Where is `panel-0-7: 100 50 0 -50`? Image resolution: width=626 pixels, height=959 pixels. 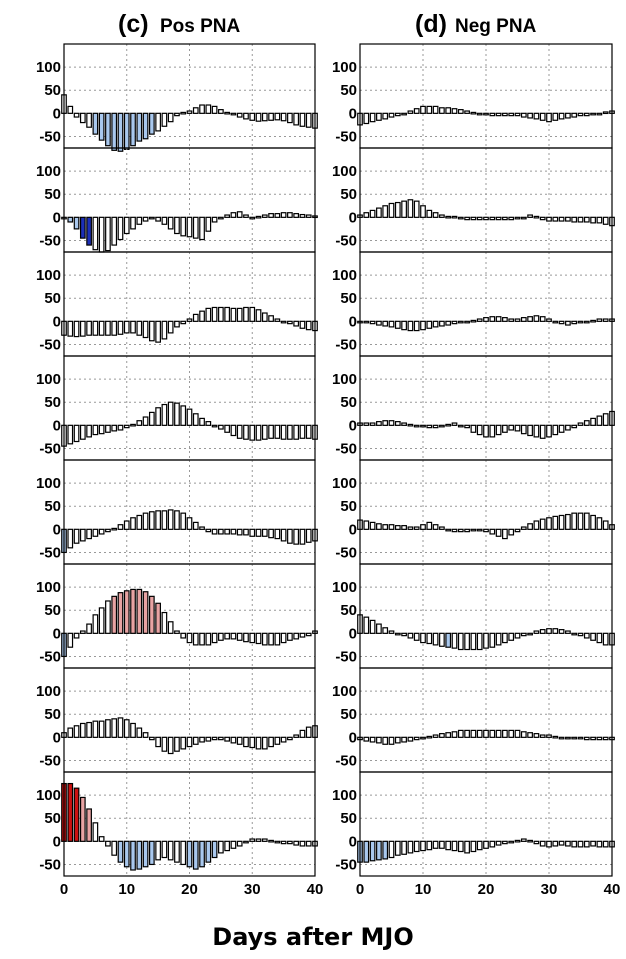
panel-0-7: 100 50 0 -50 is located at coordinates (177, 824).